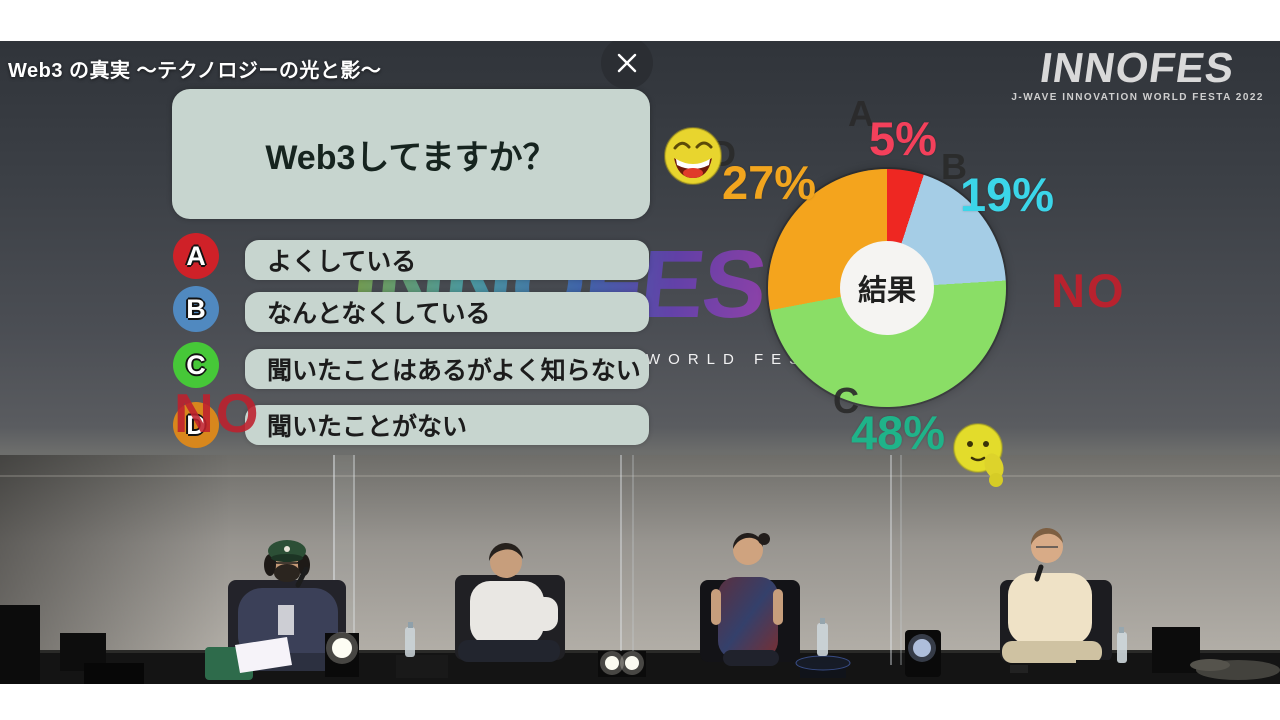 The image size is (1280, 720). Describe the element at coordinates (886, 291) in the screenshot. I see `pie-center-label: 結果` at that location.